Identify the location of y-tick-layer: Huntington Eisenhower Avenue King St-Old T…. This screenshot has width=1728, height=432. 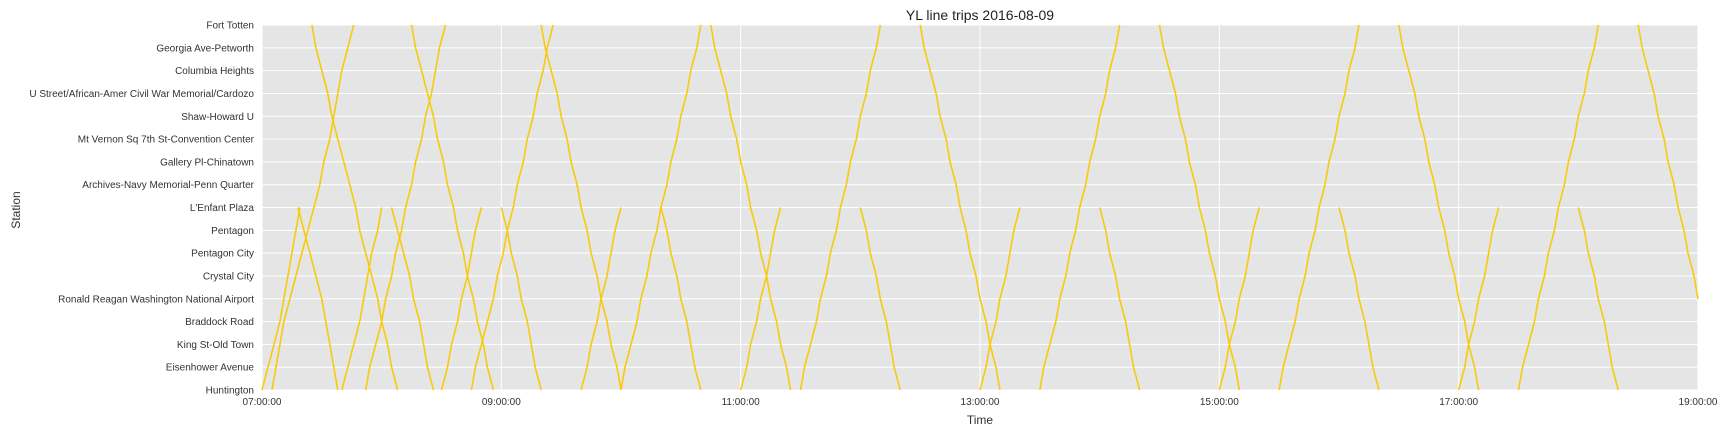
(141, 209).